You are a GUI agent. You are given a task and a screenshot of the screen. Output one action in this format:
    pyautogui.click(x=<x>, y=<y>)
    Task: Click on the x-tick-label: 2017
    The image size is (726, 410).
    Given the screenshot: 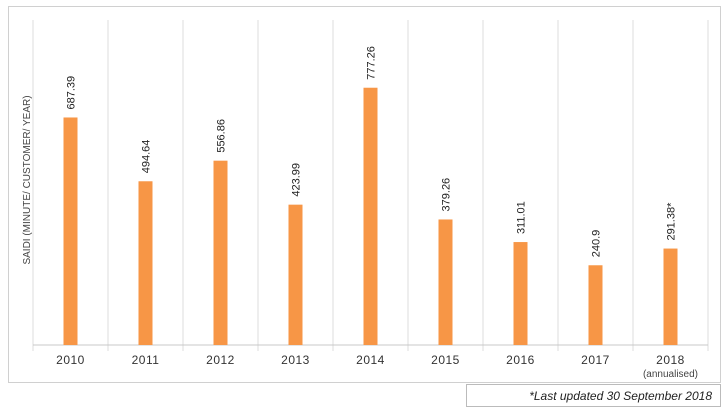 What is the action you would take?
    pyautogui.click(x=595, y=360)
    